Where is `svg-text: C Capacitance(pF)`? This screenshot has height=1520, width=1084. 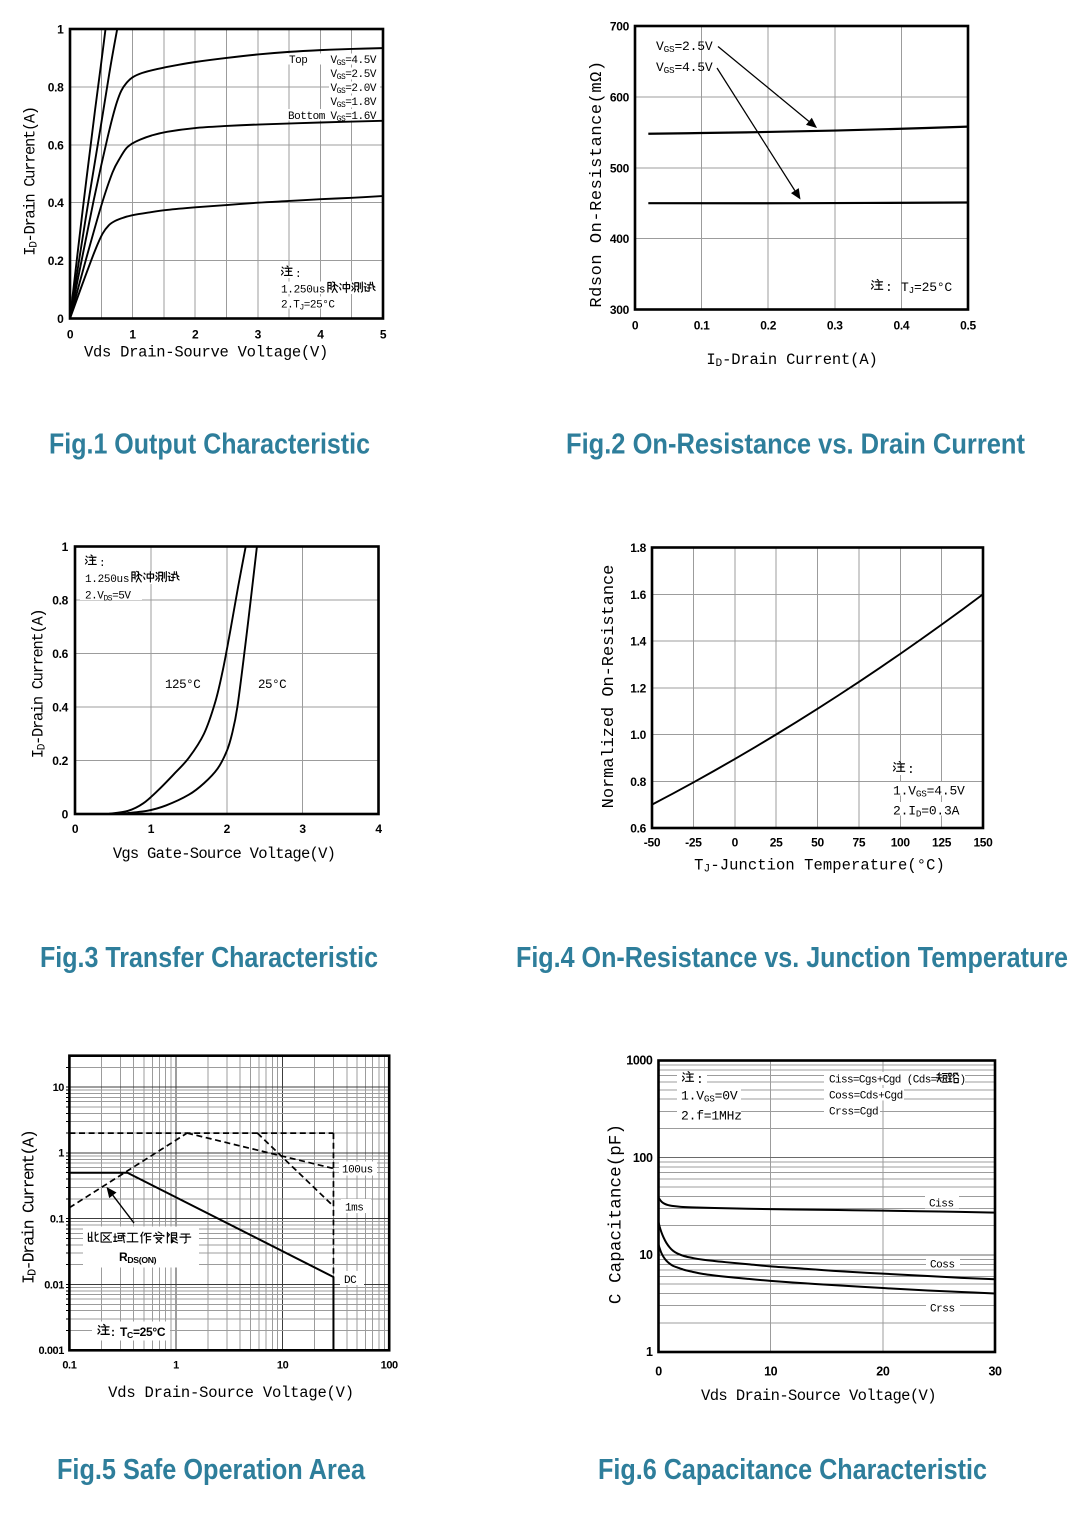 svg-text: C Capacitance(pF) is located at coordinates (617, 1214).